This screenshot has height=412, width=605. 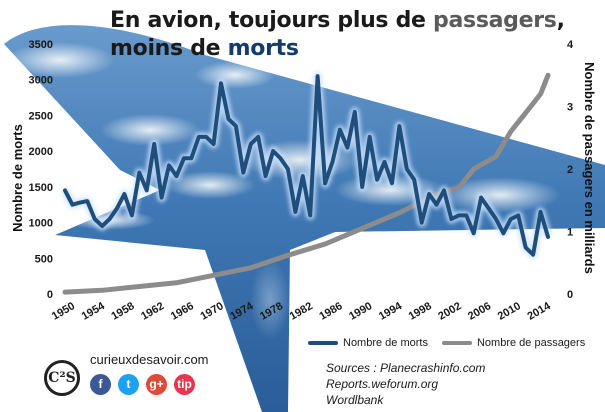 I want to click on source-line-3: Wordlbank, so click(x=355, y=400).